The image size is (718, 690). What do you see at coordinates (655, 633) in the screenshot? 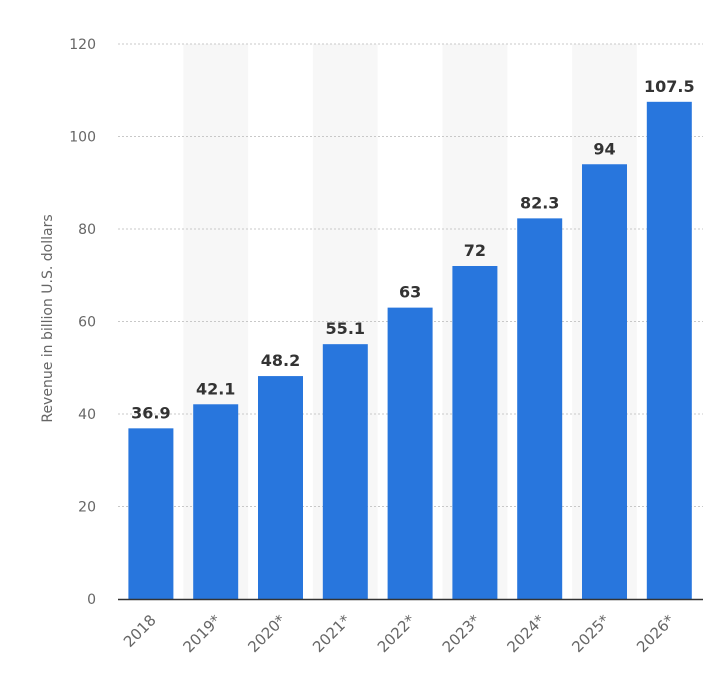
I see `x-tick-label: 2026*` at bounding box center [655, 633].